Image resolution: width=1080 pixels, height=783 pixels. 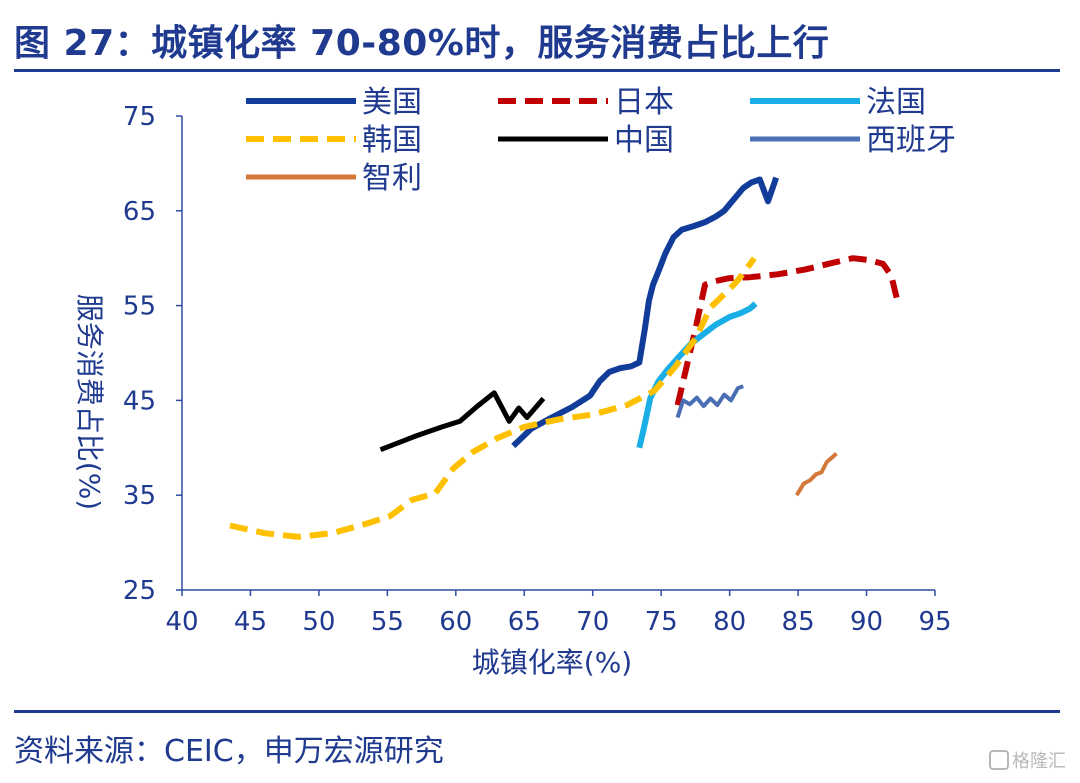 What do you see at coordinates (139, 212) in the screenshot?
I see `y-tick-label: 65` at bounding box center [139, 212].